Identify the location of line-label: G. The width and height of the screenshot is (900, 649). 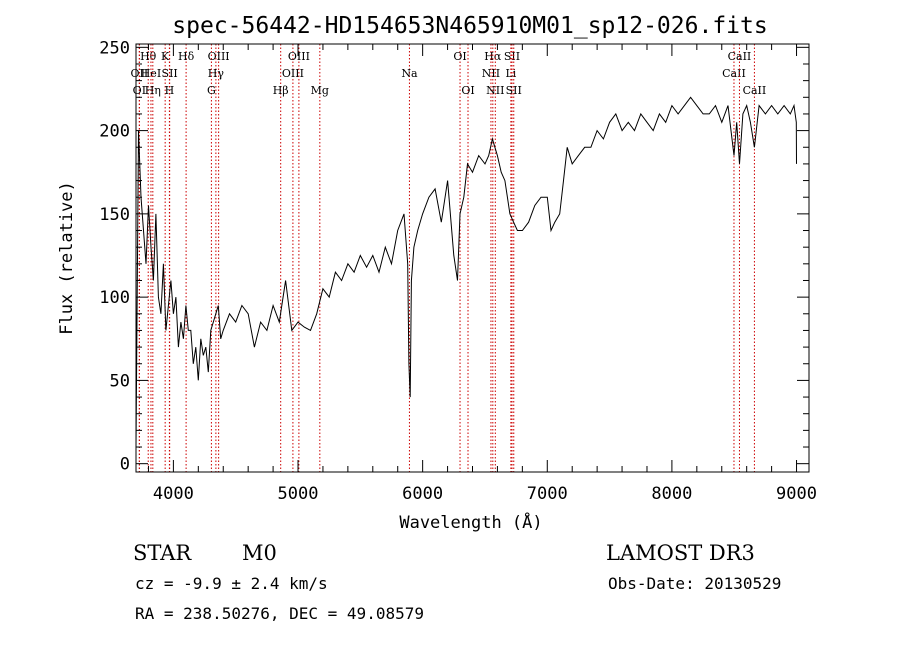
(211, 90).